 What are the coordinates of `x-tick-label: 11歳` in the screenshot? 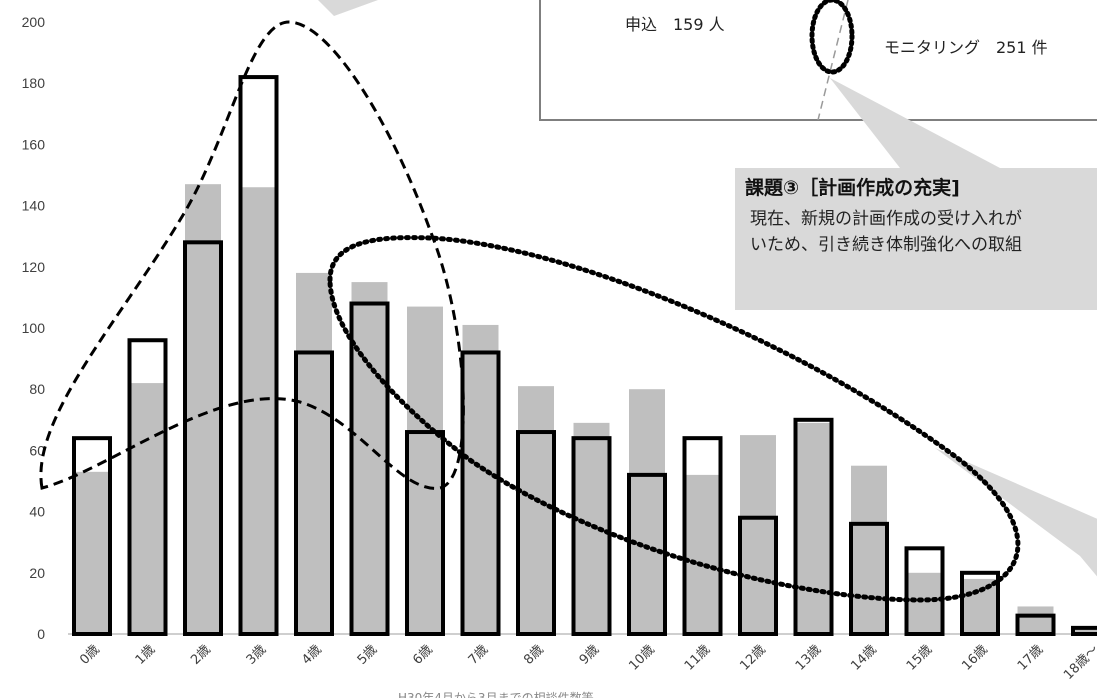 It's located at (697, 657).